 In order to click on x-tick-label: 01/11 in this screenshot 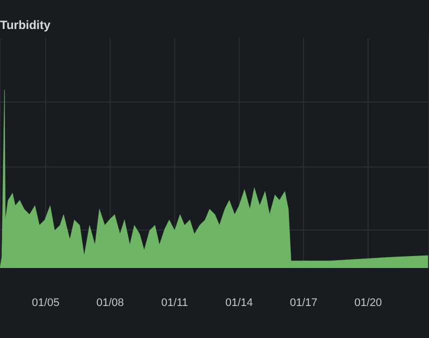, I will do `click(174, 302)`.